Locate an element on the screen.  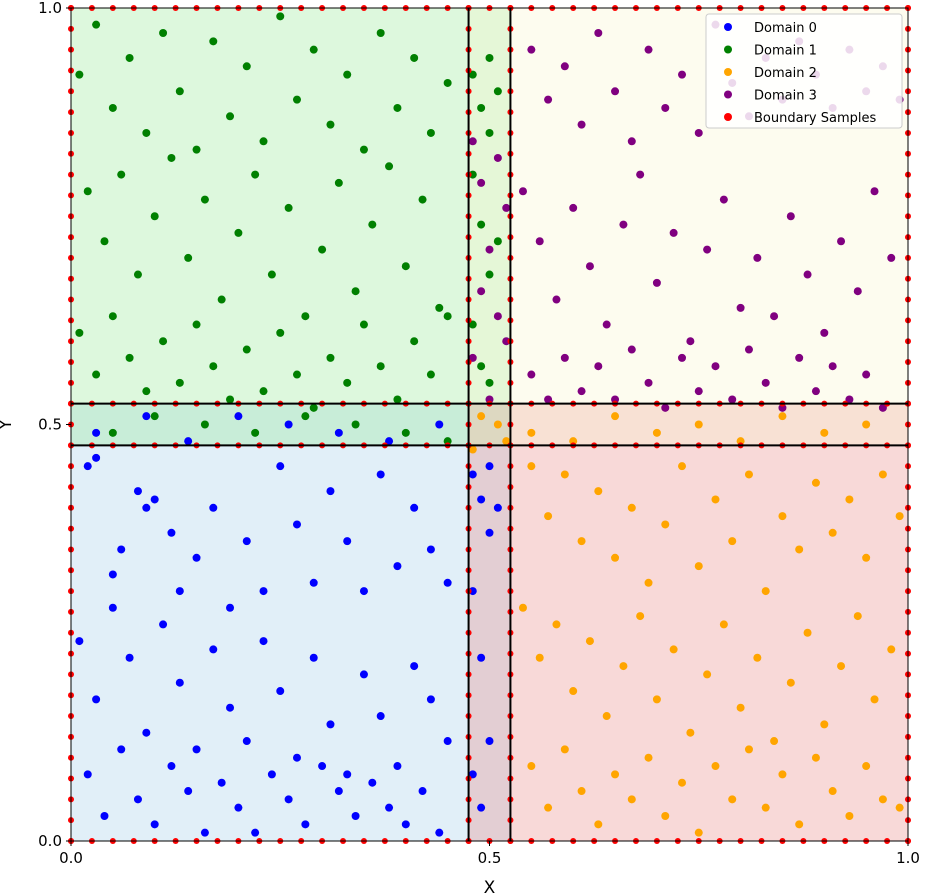
x-tick-label: 0.5 is located at coordinates (490, 858).